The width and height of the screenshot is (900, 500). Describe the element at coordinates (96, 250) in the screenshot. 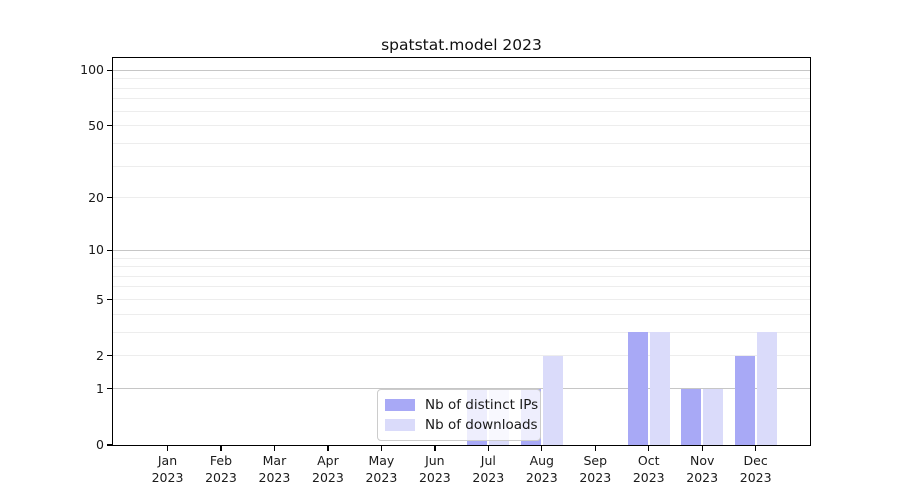

I see `y-tick-label: 10` at that location.